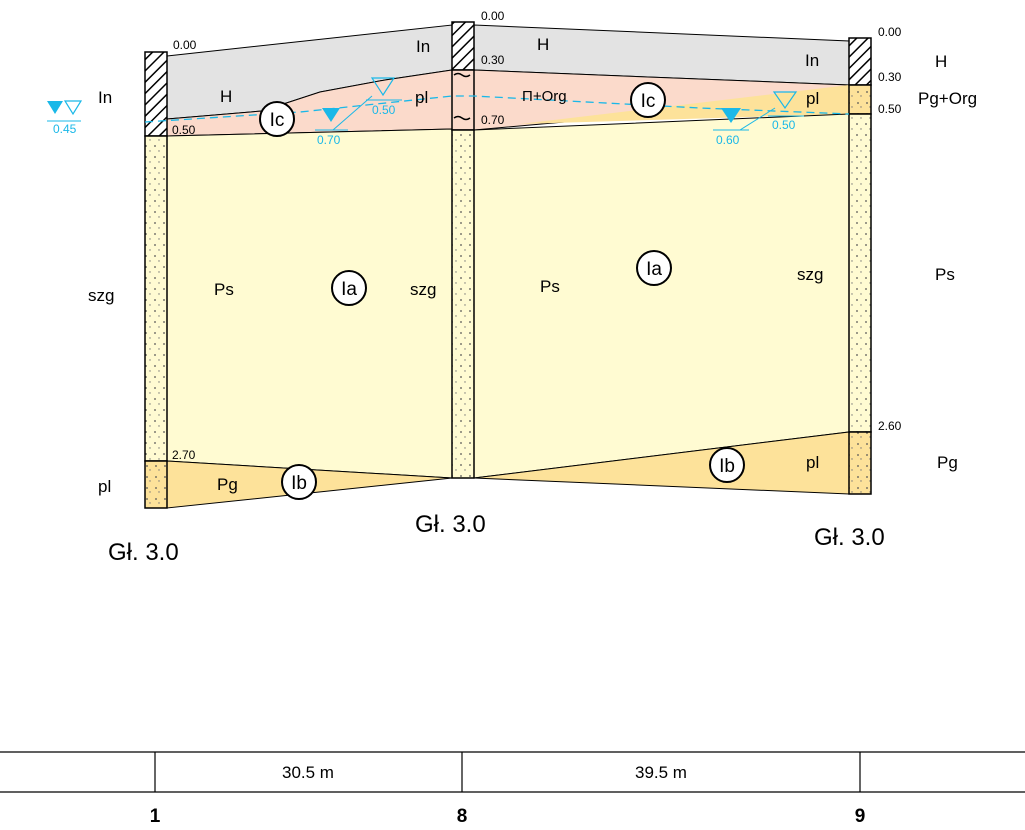  I want to click on water-found-1-8: 0.70, so click(329, 140).